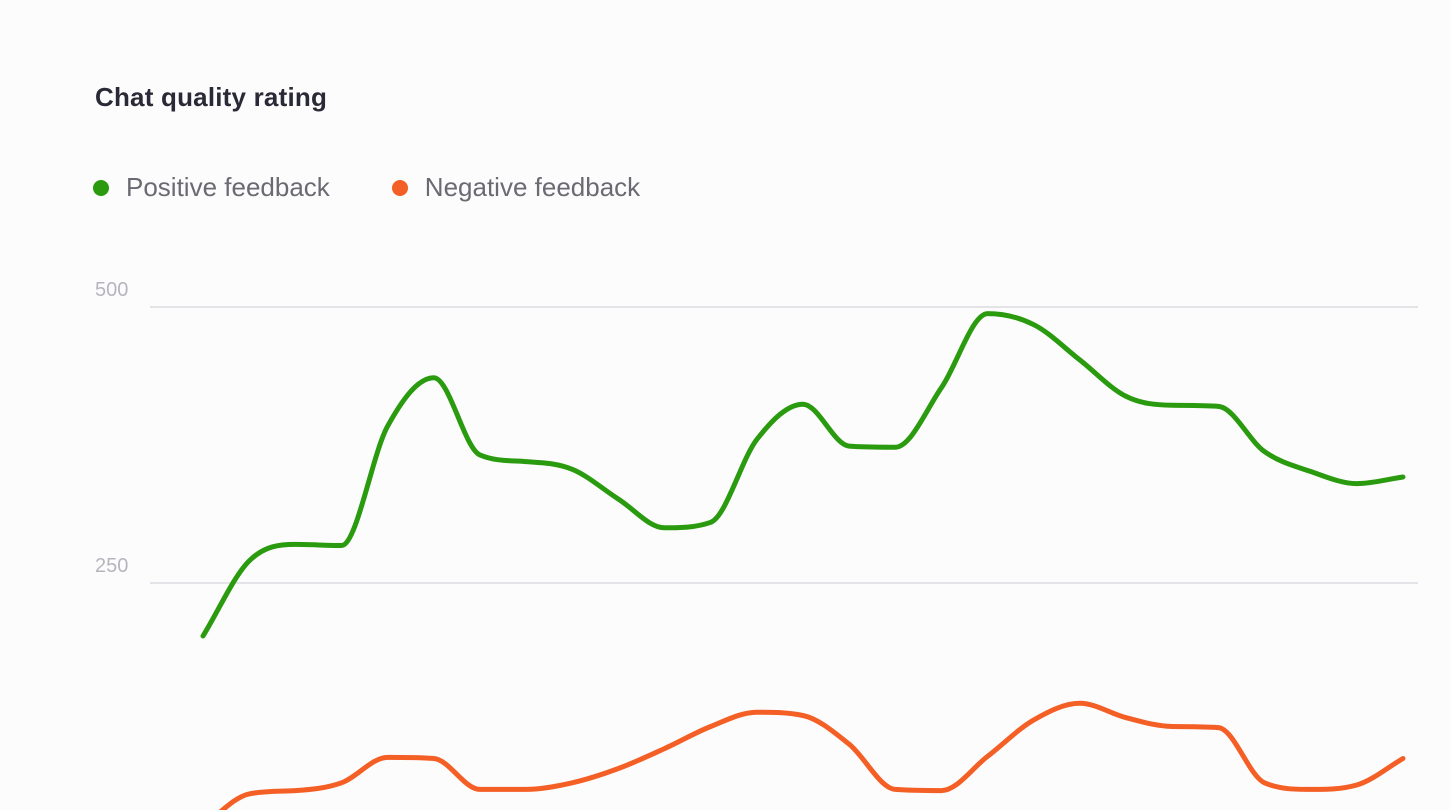  I want to click on legend-item-negative: Negative feedback, so click(516, 187).